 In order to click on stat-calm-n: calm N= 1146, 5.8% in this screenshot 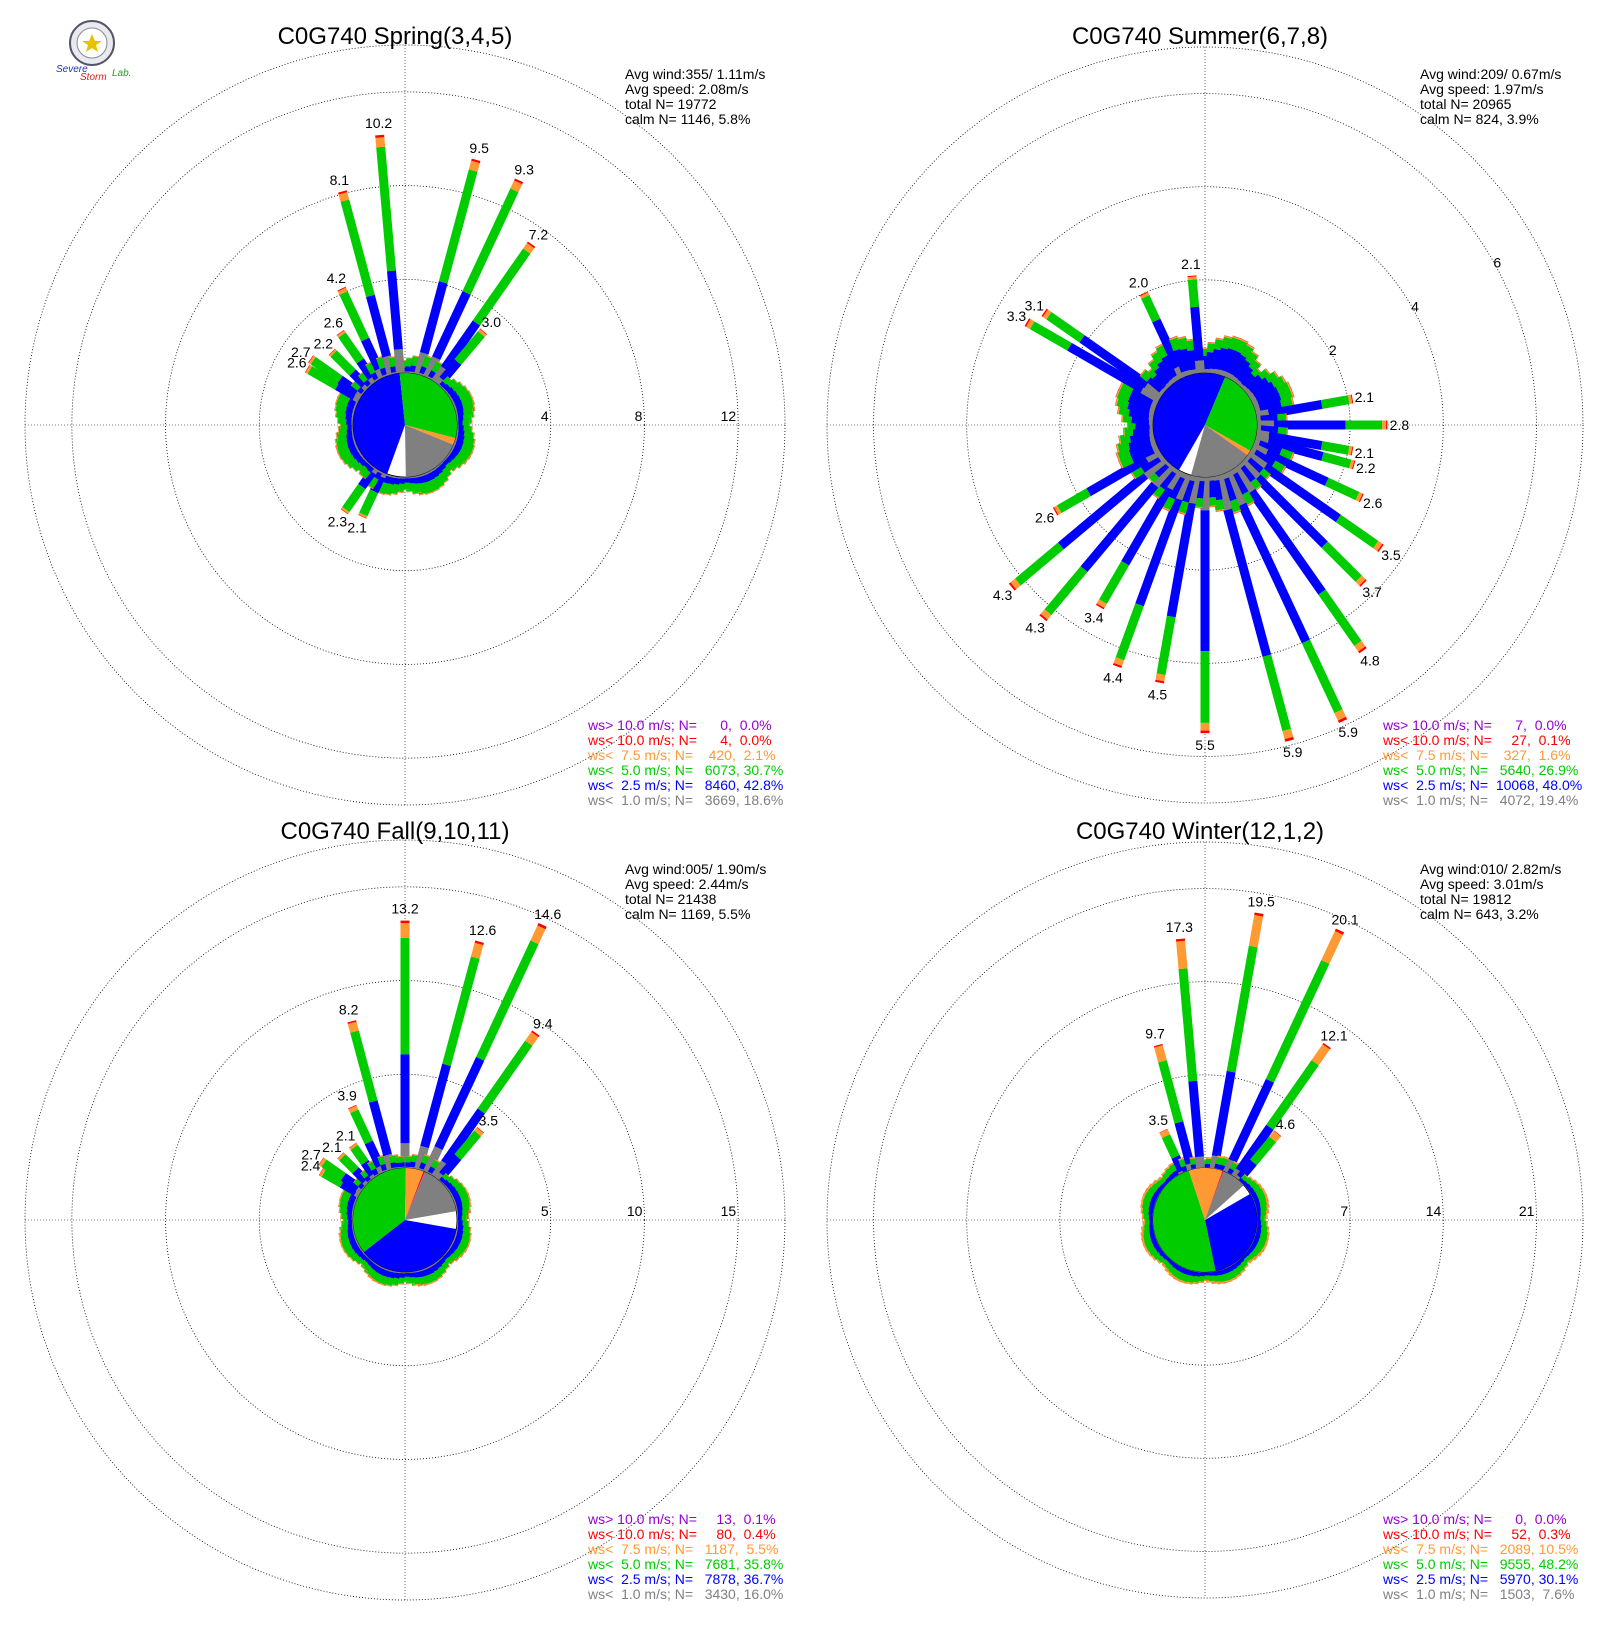, I will do `click(687, 119)`.